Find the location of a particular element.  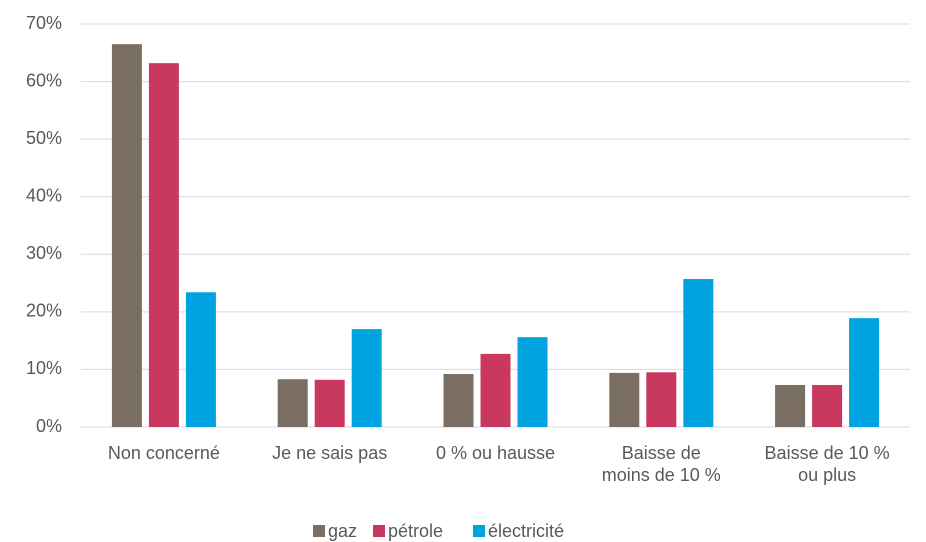

y-tick-label: 40% is located at coordinates (44, 195).